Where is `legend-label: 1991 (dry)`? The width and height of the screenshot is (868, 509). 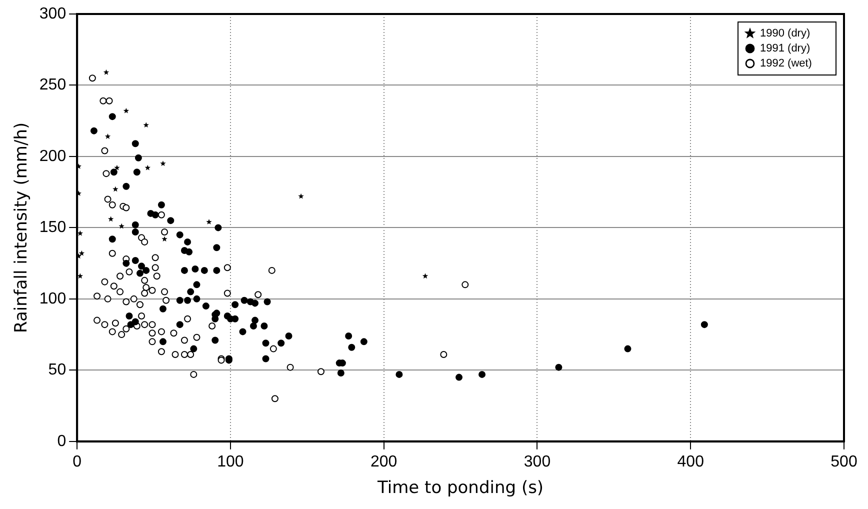 legend-label: 1991 (dry) is located at coordinates (785, 48).